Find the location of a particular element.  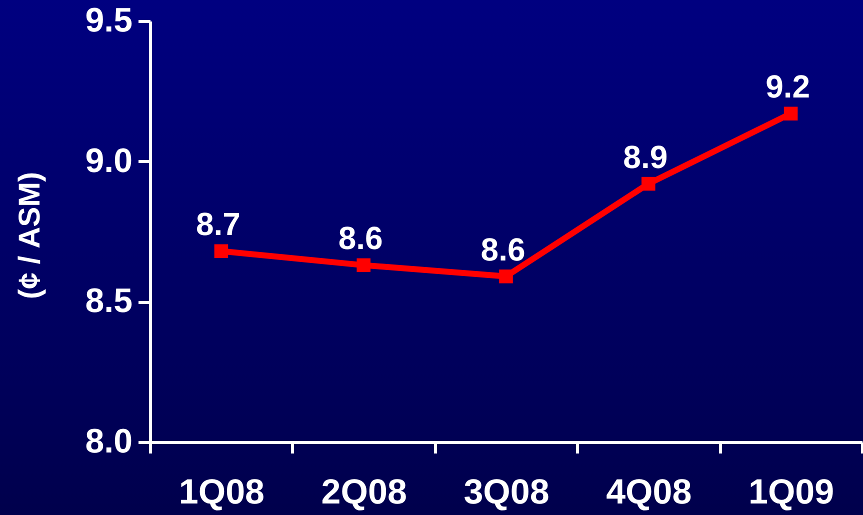

data-label: 8.7 is located at coordinates (218, 224).